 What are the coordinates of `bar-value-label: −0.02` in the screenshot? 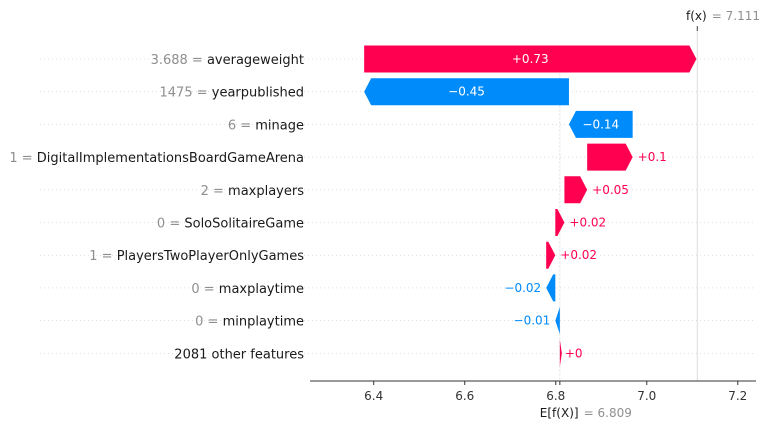 It's located at (522, 288).